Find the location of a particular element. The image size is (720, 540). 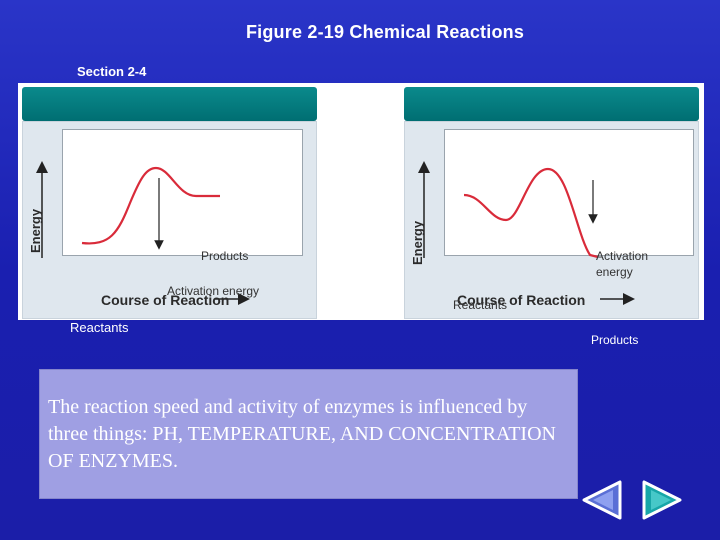

right-panel-header is located at coordinates (551, 104).